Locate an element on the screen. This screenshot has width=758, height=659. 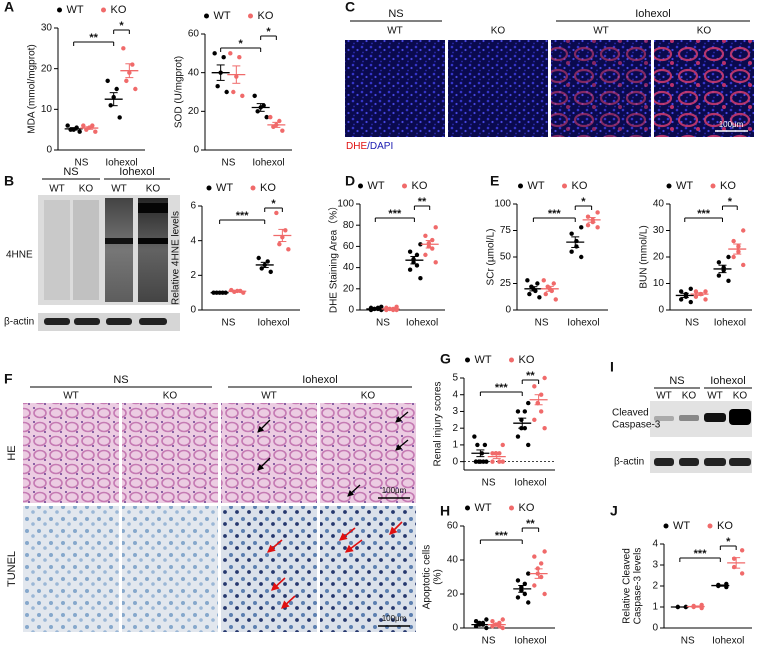
panel-letter: I is located at coordinates (612, 367).